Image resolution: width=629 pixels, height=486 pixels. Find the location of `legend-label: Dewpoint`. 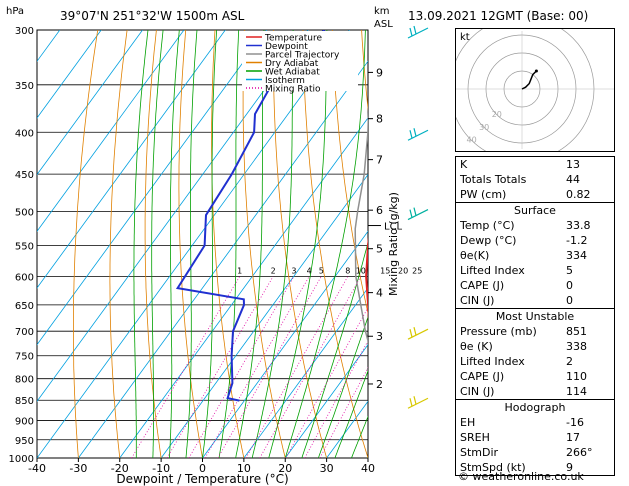

legend-label: Dewpoint is located at coordinates (286, 47).